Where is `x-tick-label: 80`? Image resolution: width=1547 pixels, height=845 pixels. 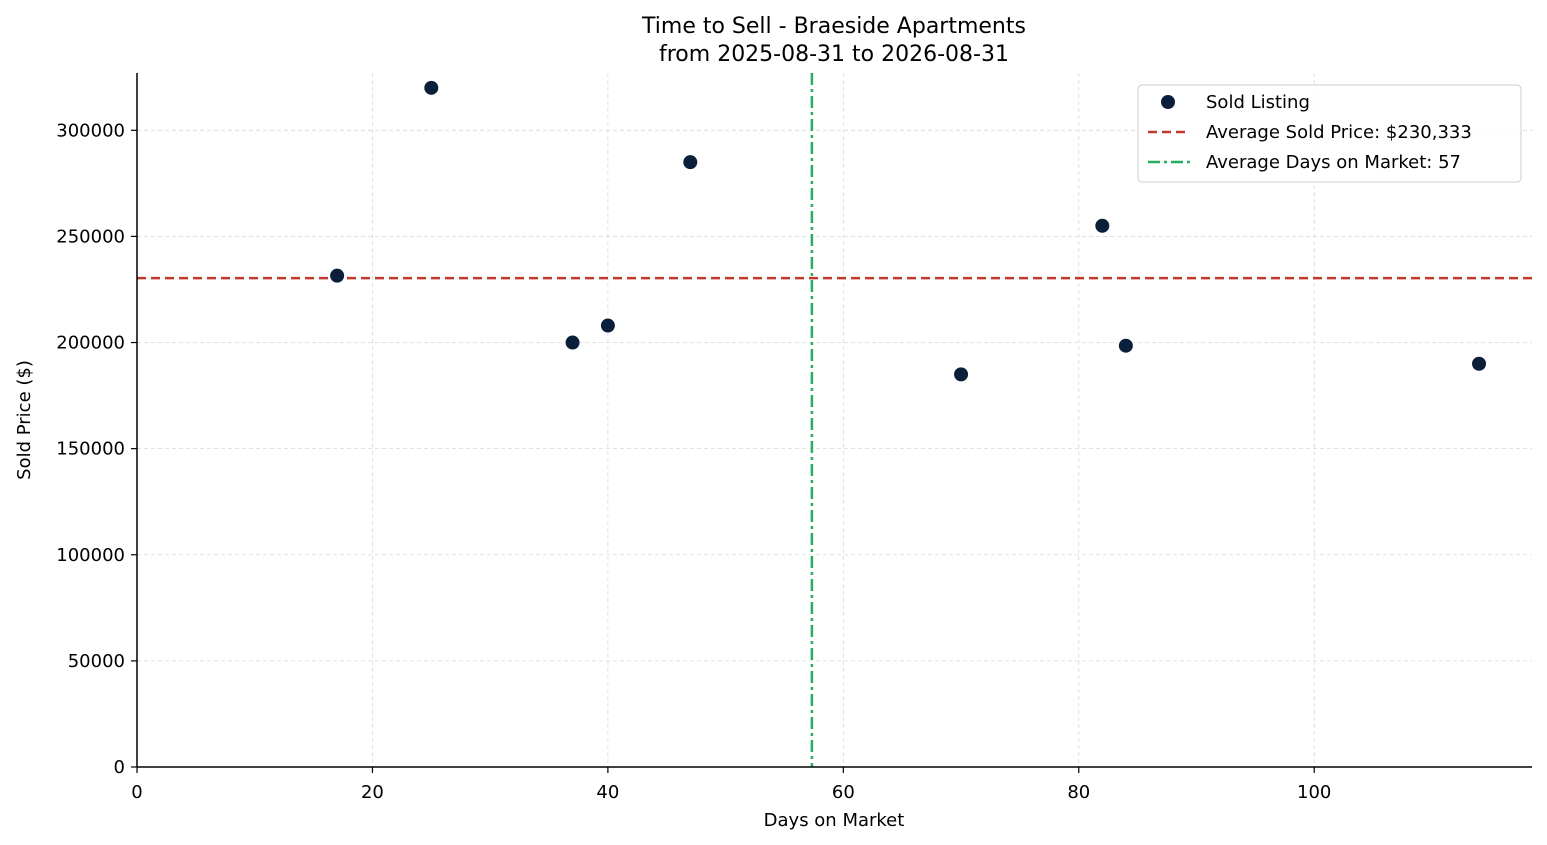 x-tick-label: 80 is located at coordinates (1078, 792).